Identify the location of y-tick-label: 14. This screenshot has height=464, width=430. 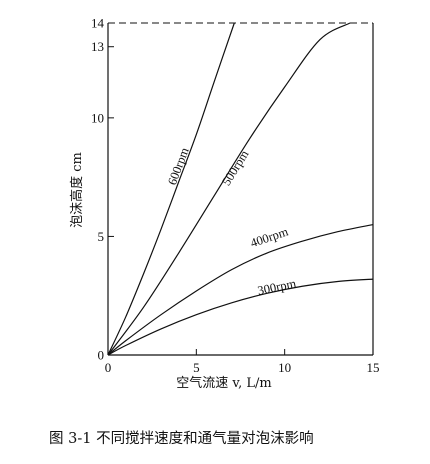
(98, 23).